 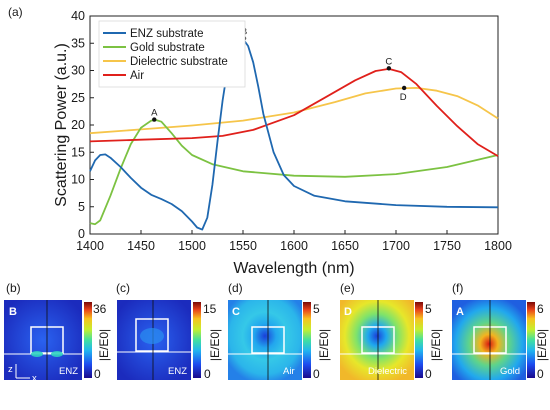 What do you see at coordinates (123, 288) in the screenshot?
I see `panel-label-c: (c)` at bounding box center [123, 288].